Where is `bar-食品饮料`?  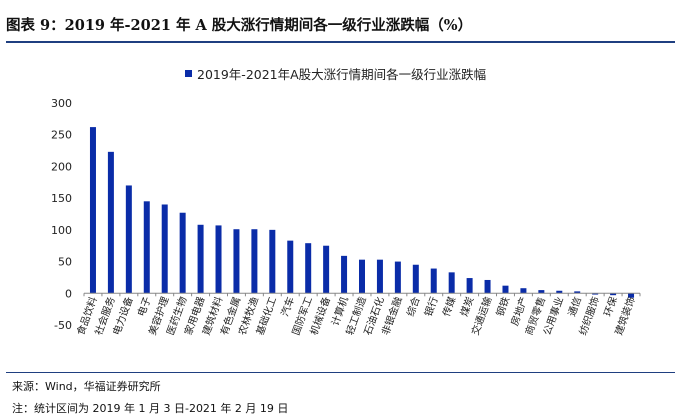
bar-食品饮料 is located at coordinates (92, 210).